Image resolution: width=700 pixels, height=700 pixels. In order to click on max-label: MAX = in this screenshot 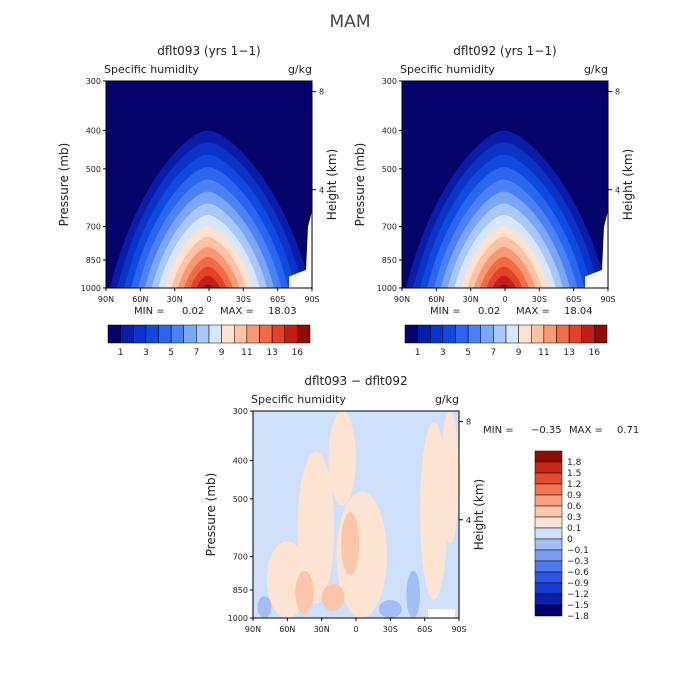, I will do `click(586, 430)`.